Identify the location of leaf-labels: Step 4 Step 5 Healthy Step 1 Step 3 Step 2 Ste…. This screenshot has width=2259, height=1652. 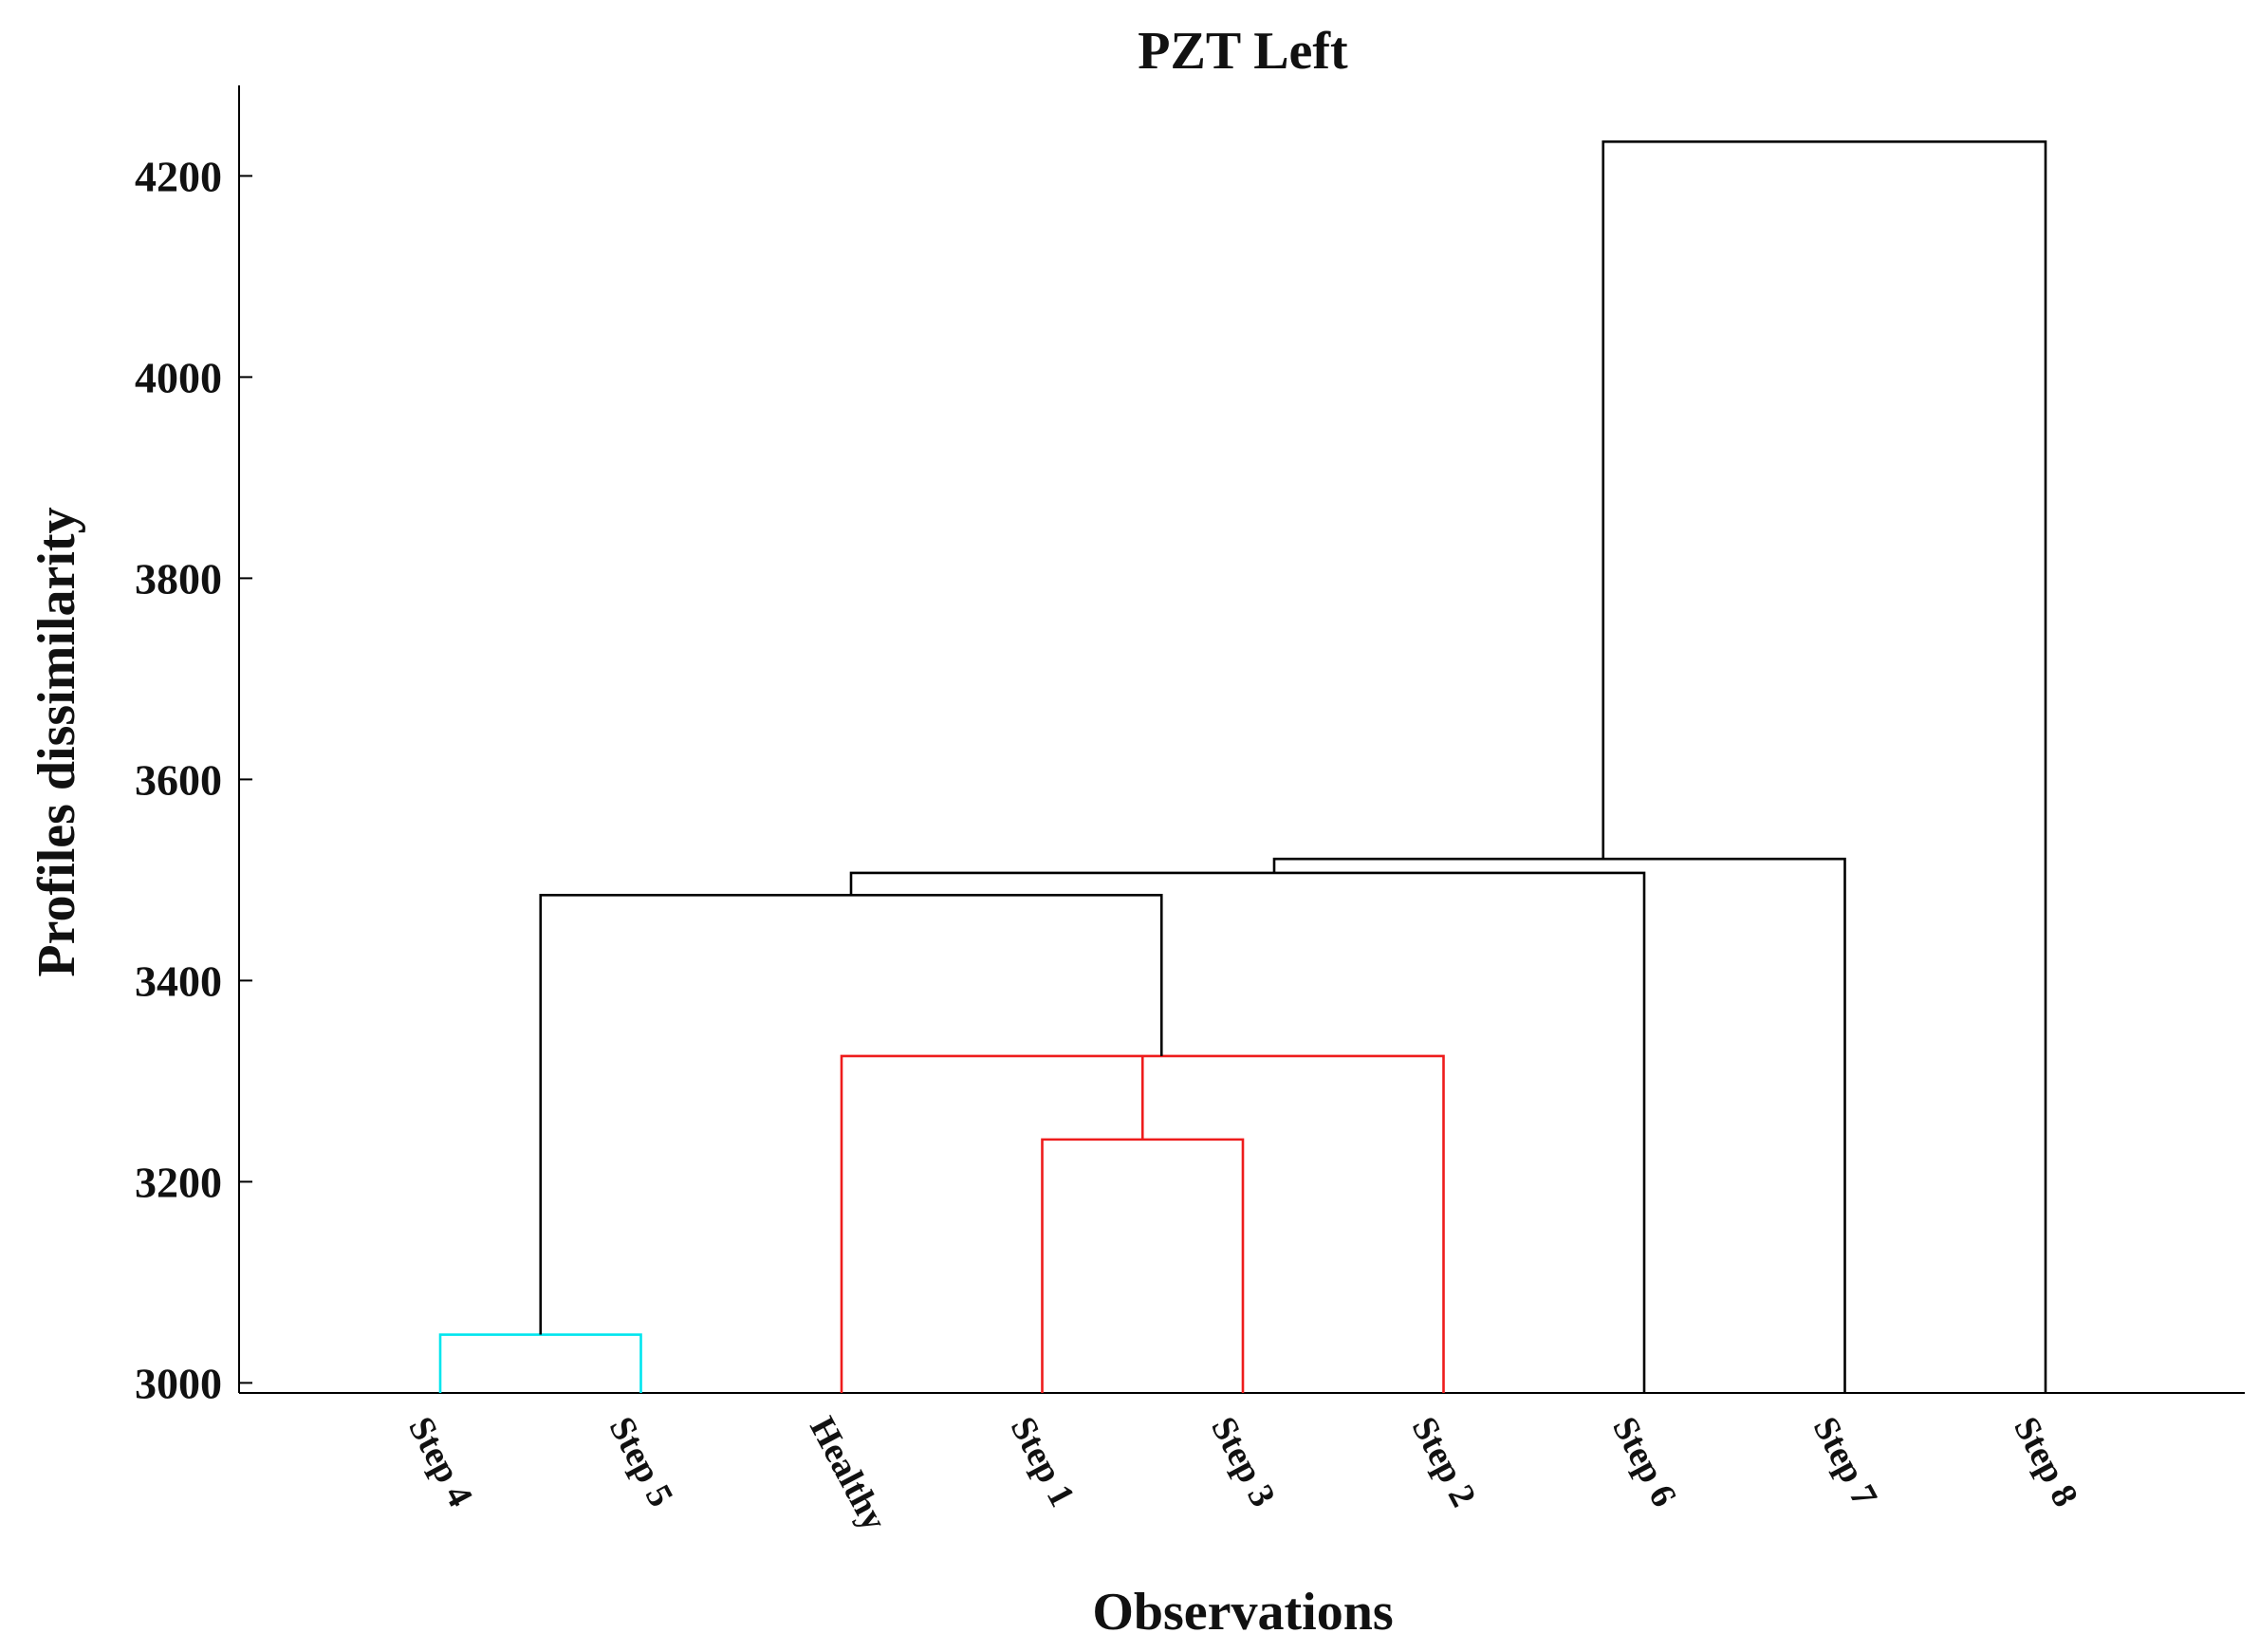
(1243, 1474).